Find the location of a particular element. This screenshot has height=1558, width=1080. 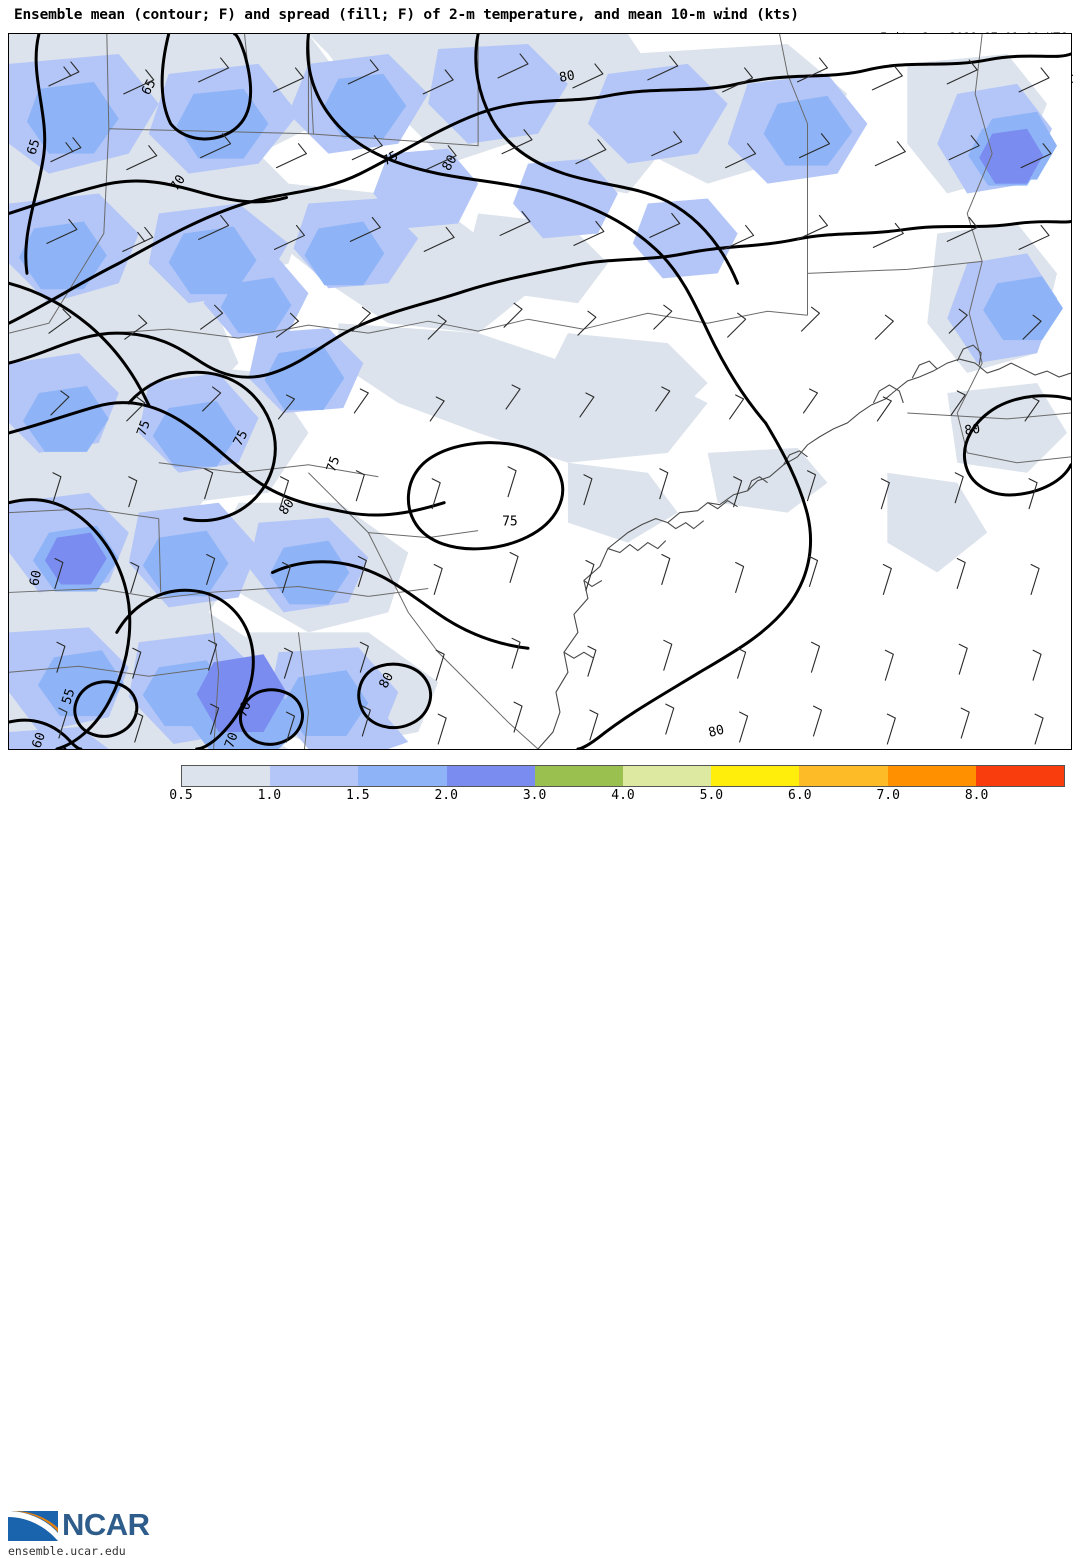

colorbar-tick-label: 3.0 is located at coordinates (534, 795).